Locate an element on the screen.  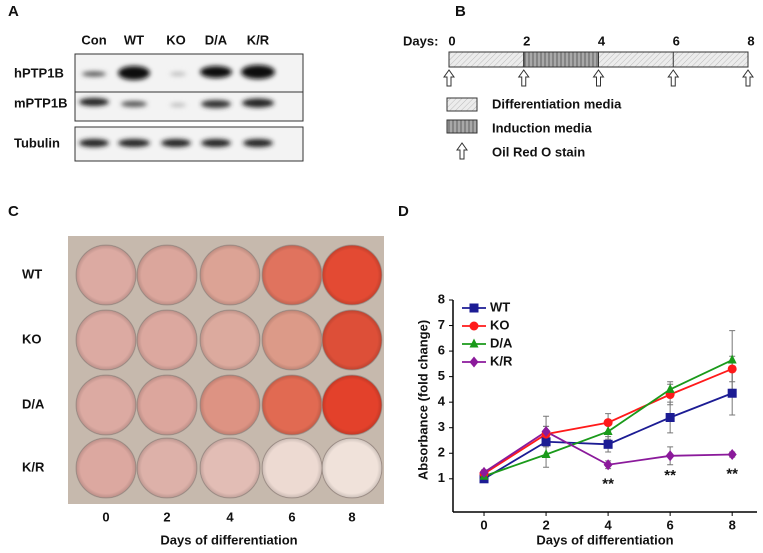
column-label: WT is located at coordinates (134, 39).